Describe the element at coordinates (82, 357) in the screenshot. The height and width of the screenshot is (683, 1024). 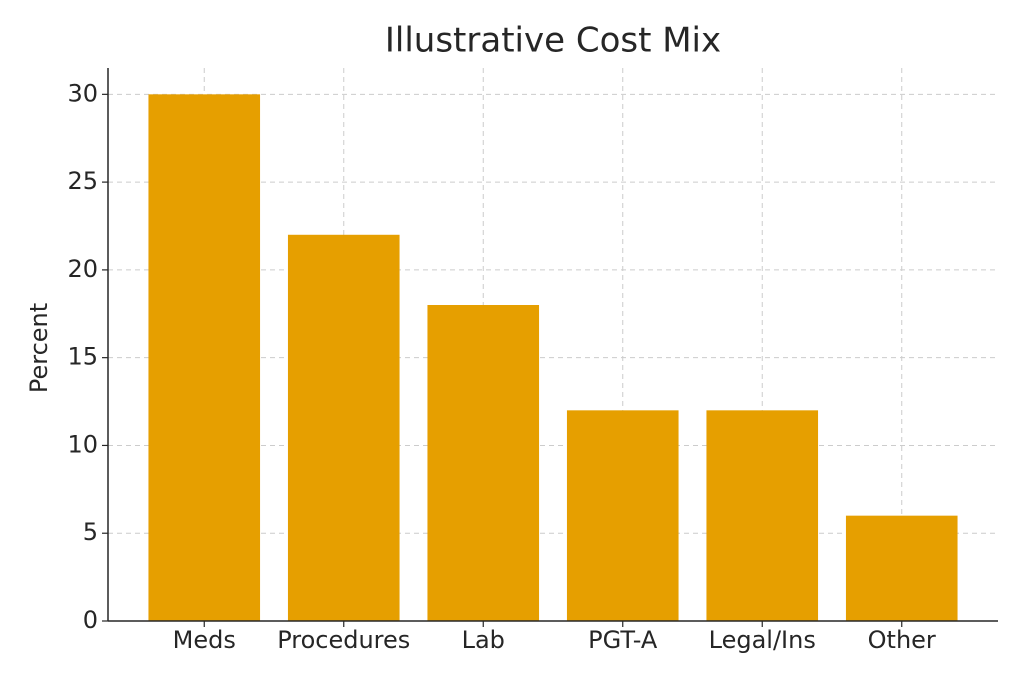
I see `y-tick-label: 15` at that location.